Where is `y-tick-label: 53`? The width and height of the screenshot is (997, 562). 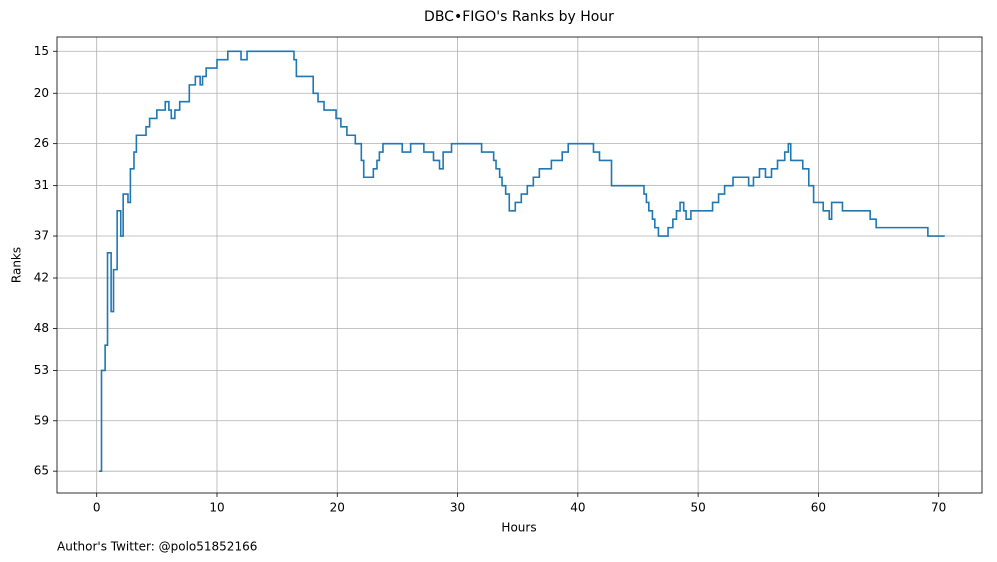
y-tick-label: 53 is located at coordinates (41, 370).